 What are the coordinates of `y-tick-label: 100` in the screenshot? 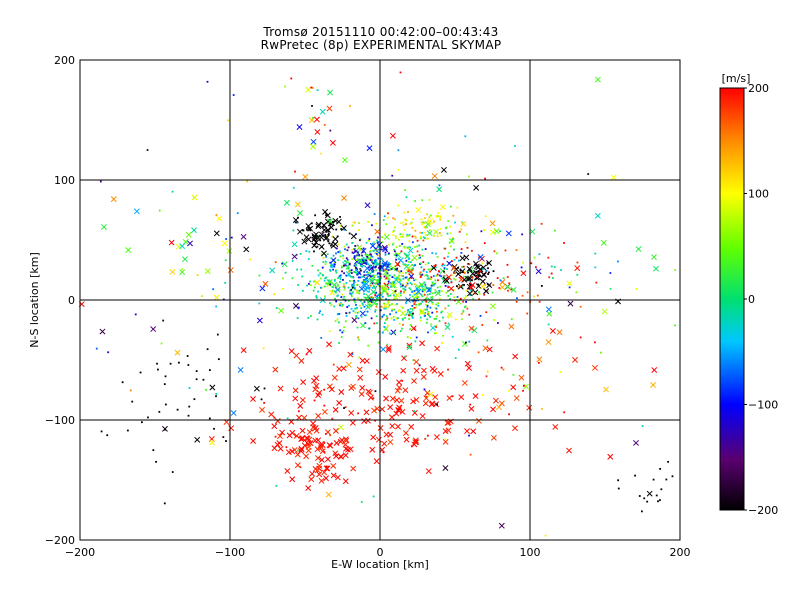 It's located at (64, 180).